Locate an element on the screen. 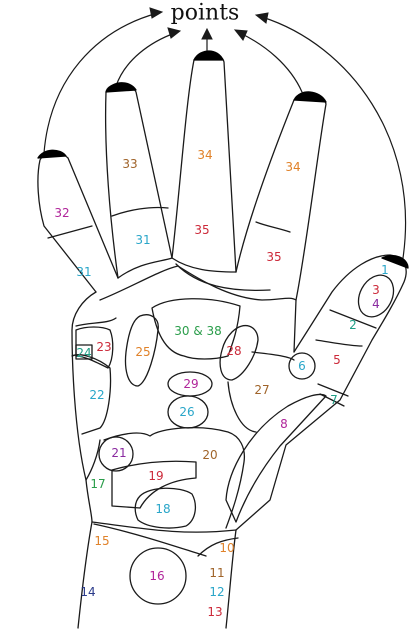 This screenshot has width=417, height=630. label-26: 26 is located at coordinates (186, 412).